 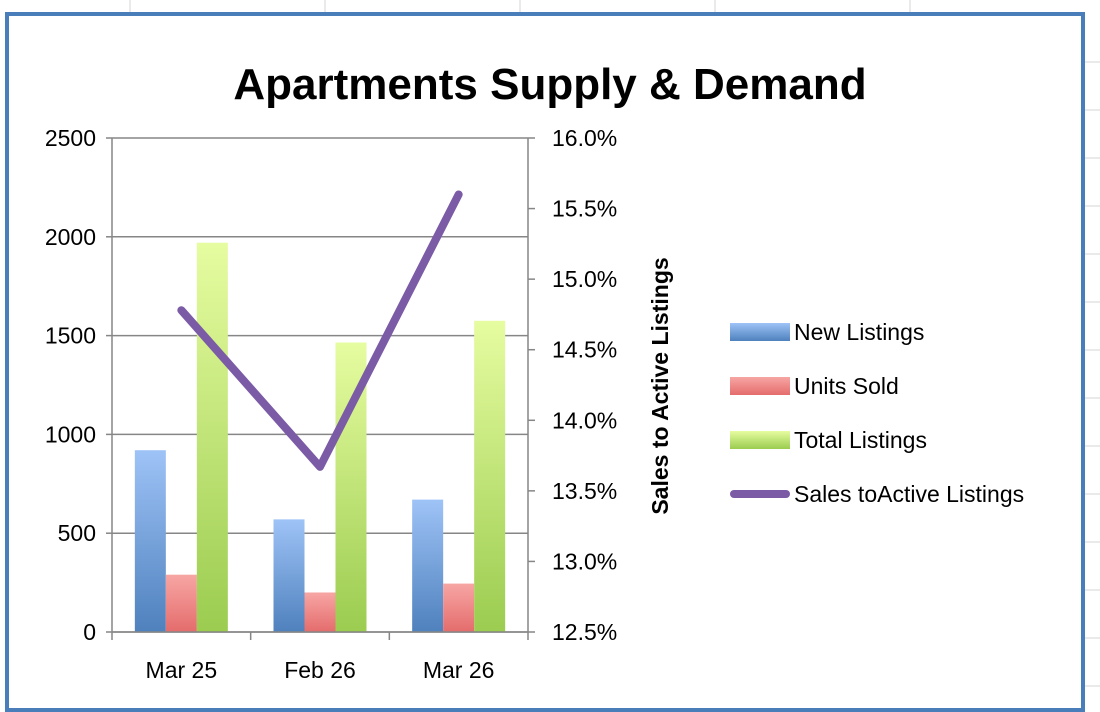 I want to click on y-left-tick-label: 2500, so click(x=70, y=138).